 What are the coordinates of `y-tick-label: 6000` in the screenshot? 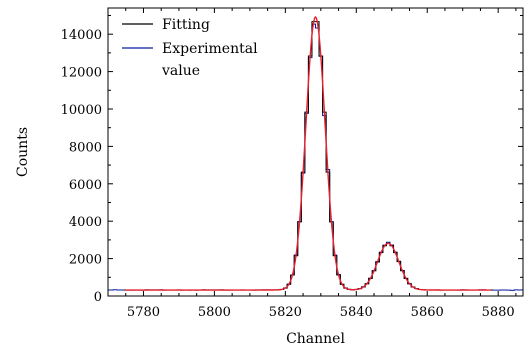 It's located at (85, 185).